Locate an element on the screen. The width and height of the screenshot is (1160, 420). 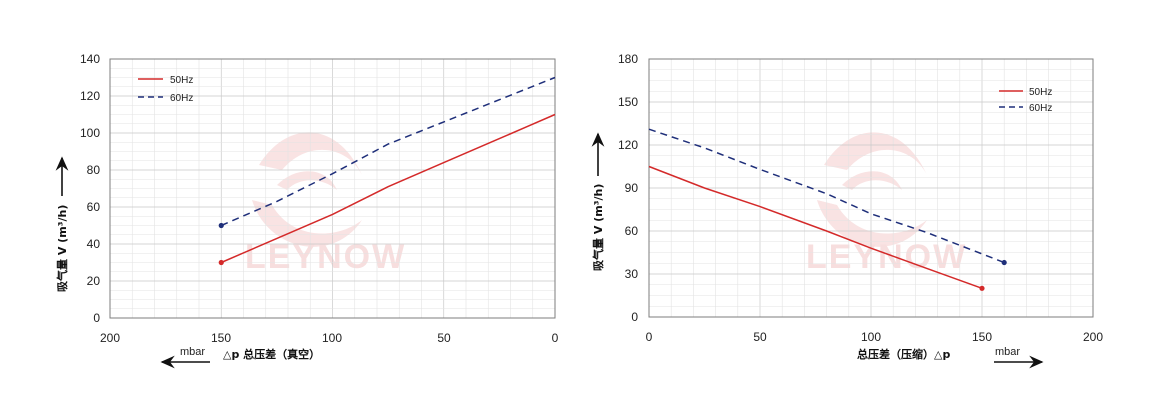
vacuum-x-ticks: 200 150 100 50 0 is located at coordinates (329, 338).